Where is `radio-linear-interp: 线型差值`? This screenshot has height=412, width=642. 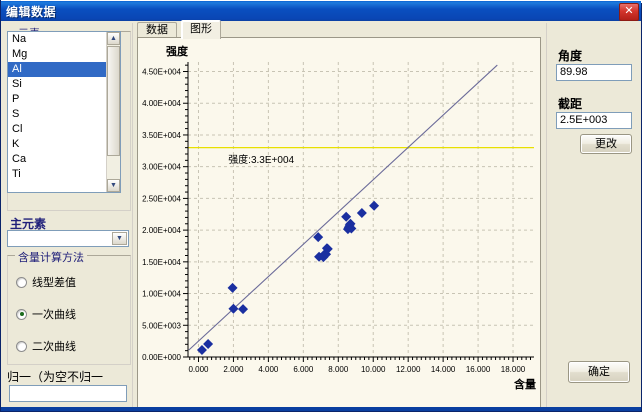 radio-linear-interp: 线型差值 is located at coordinates (46, 282).